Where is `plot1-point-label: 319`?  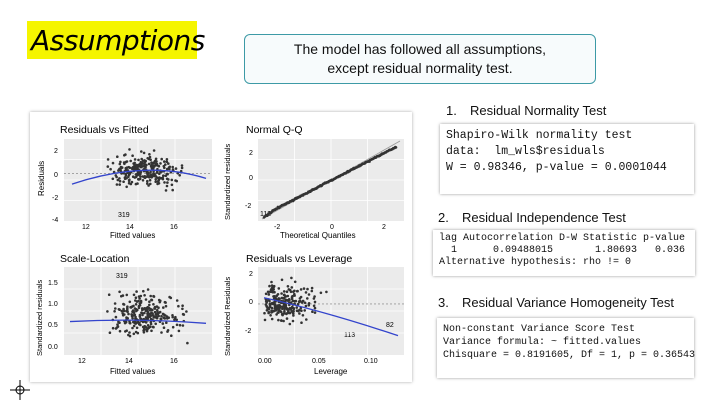 plot1-point-label: 319 is located at coordinates (124, 215).